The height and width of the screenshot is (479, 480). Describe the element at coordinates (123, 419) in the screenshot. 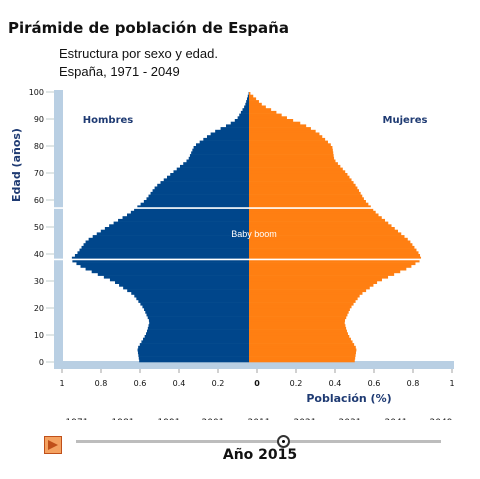

I see `timeline-year-label: 1981` at that location.